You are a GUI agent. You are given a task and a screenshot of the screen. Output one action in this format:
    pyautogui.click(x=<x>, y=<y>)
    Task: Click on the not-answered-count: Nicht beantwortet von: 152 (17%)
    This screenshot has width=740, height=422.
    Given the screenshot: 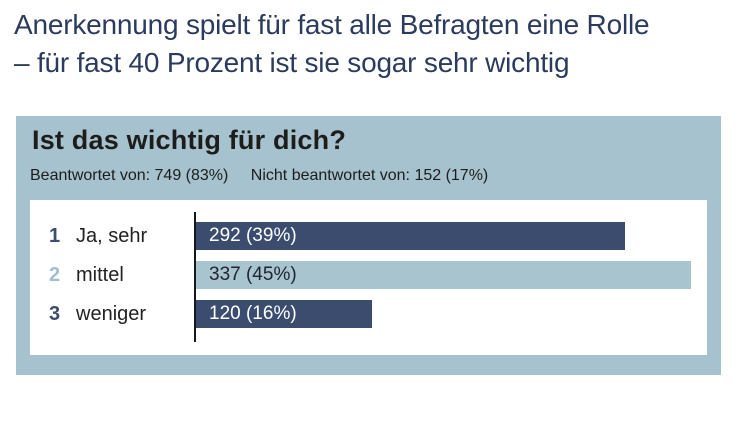 What is the action you would take?
    pyautogui.click(x=369, y=175)
    